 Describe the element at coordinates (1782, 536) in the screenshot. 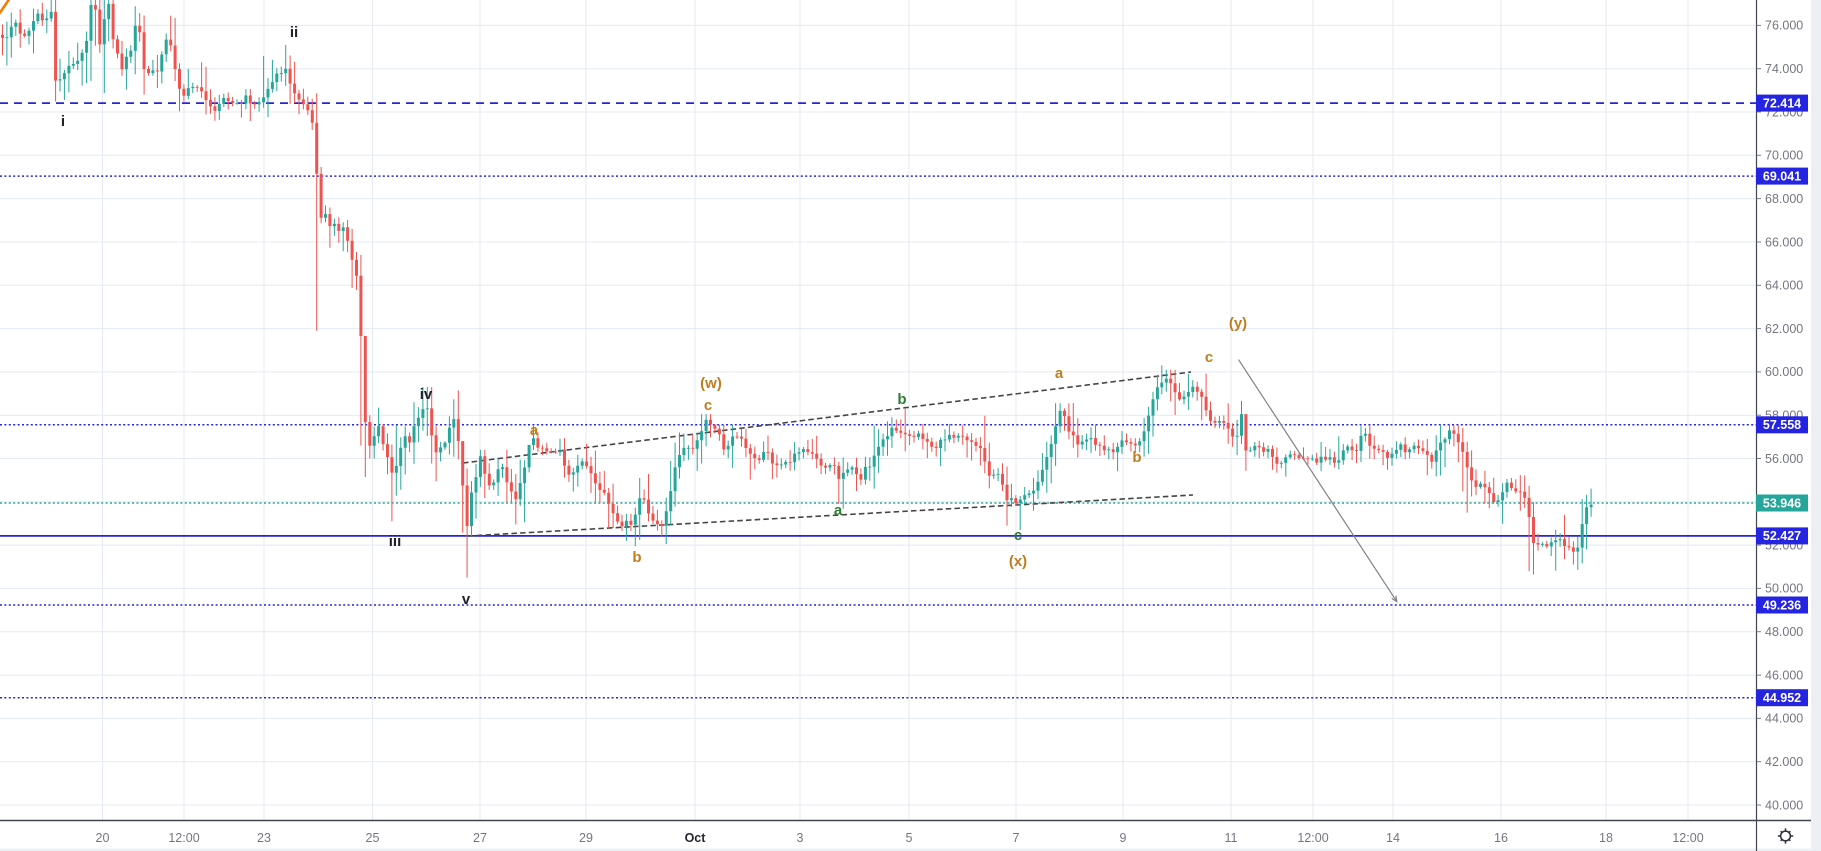

I see `svg-text: 52.427` at that location.